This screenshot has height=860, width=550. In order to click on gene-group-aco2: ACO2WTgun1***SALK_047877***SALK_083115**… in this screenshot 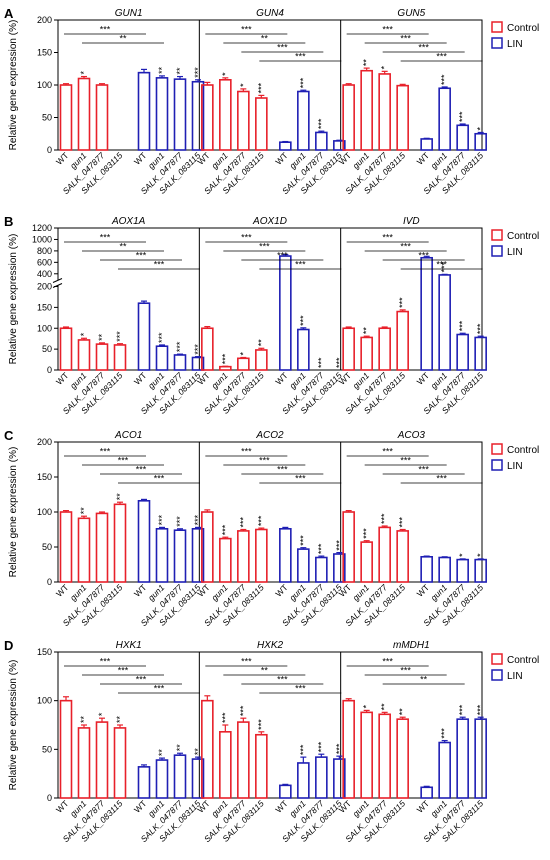, I will do `click(270, 529)`.